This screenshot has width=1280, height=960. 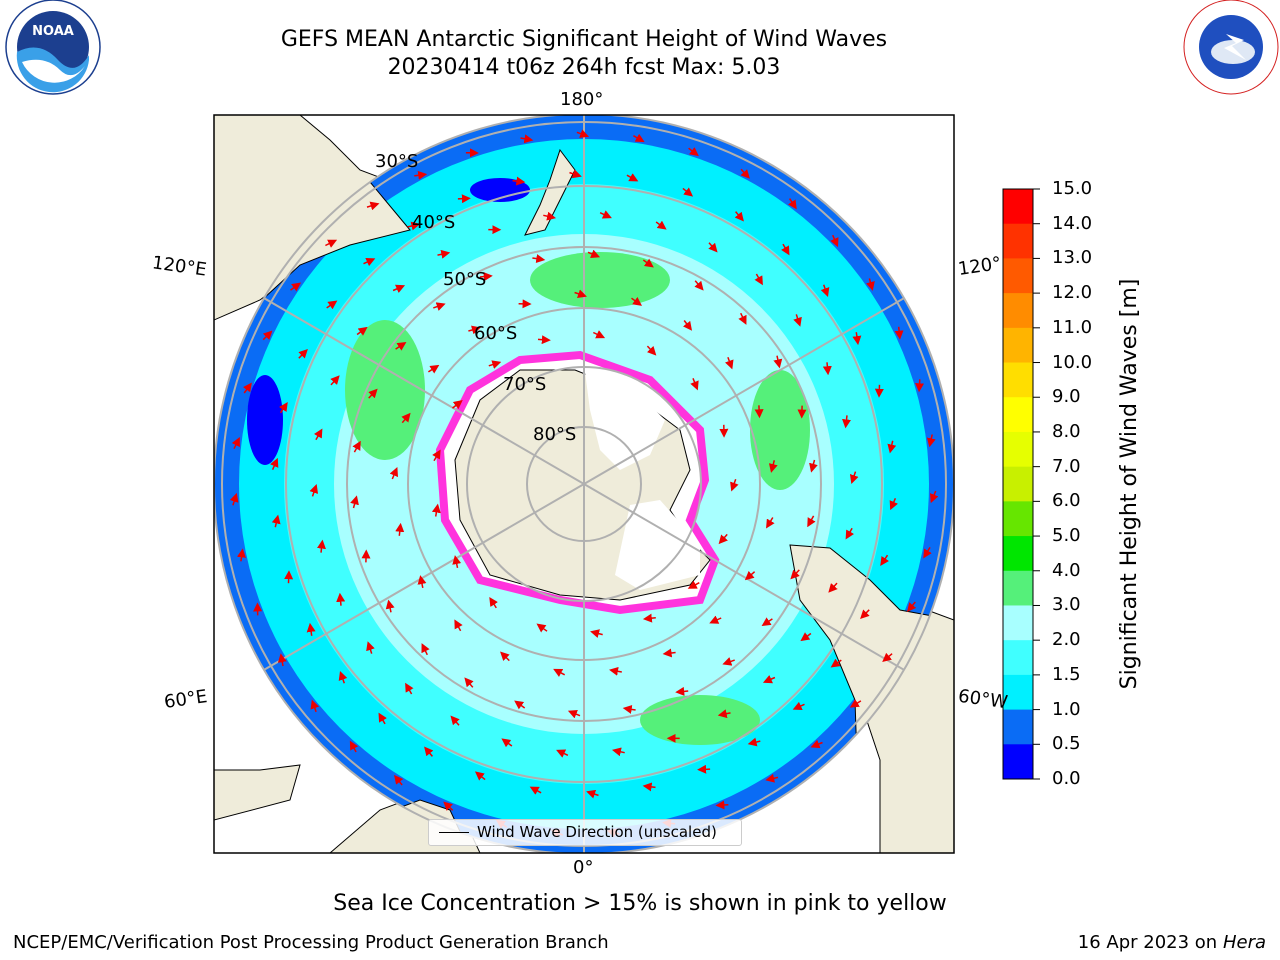 I want to click on colorbar-tick-label: 1.0, so click(x=1066, y=709).